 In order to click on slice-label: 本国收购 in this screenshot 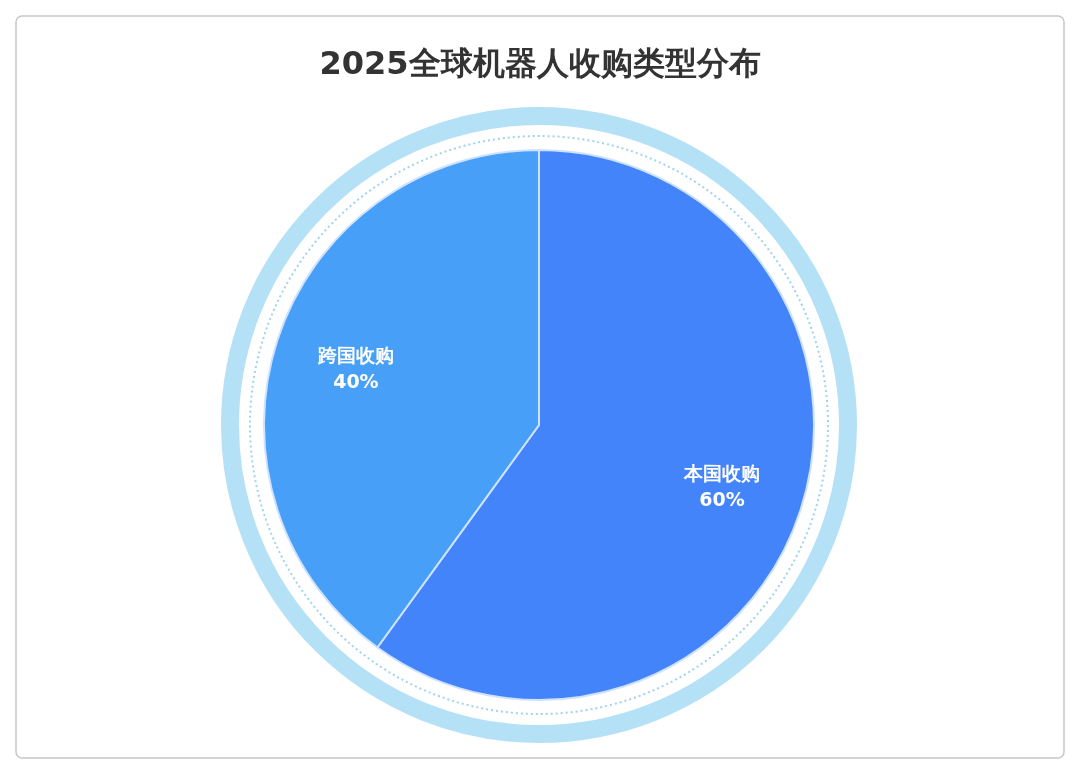, I will do `click(722, 473)`.